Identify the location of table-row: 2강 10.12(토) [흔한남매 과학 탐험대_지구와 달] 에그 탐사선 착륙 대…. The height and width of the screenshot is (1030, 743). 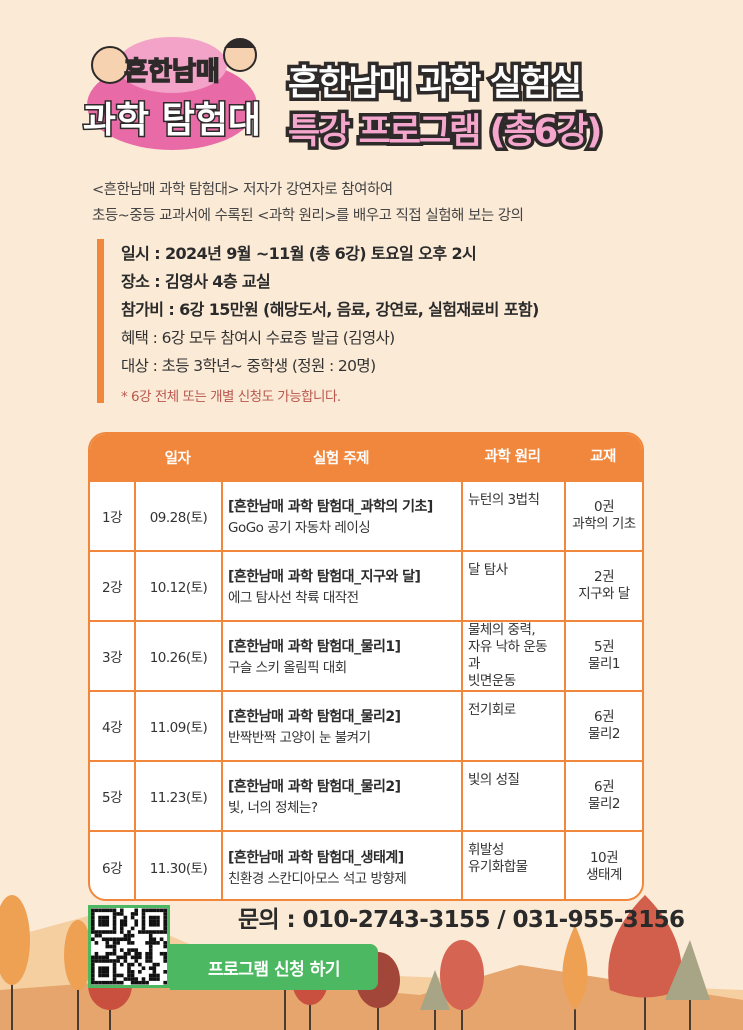
(366, 585).